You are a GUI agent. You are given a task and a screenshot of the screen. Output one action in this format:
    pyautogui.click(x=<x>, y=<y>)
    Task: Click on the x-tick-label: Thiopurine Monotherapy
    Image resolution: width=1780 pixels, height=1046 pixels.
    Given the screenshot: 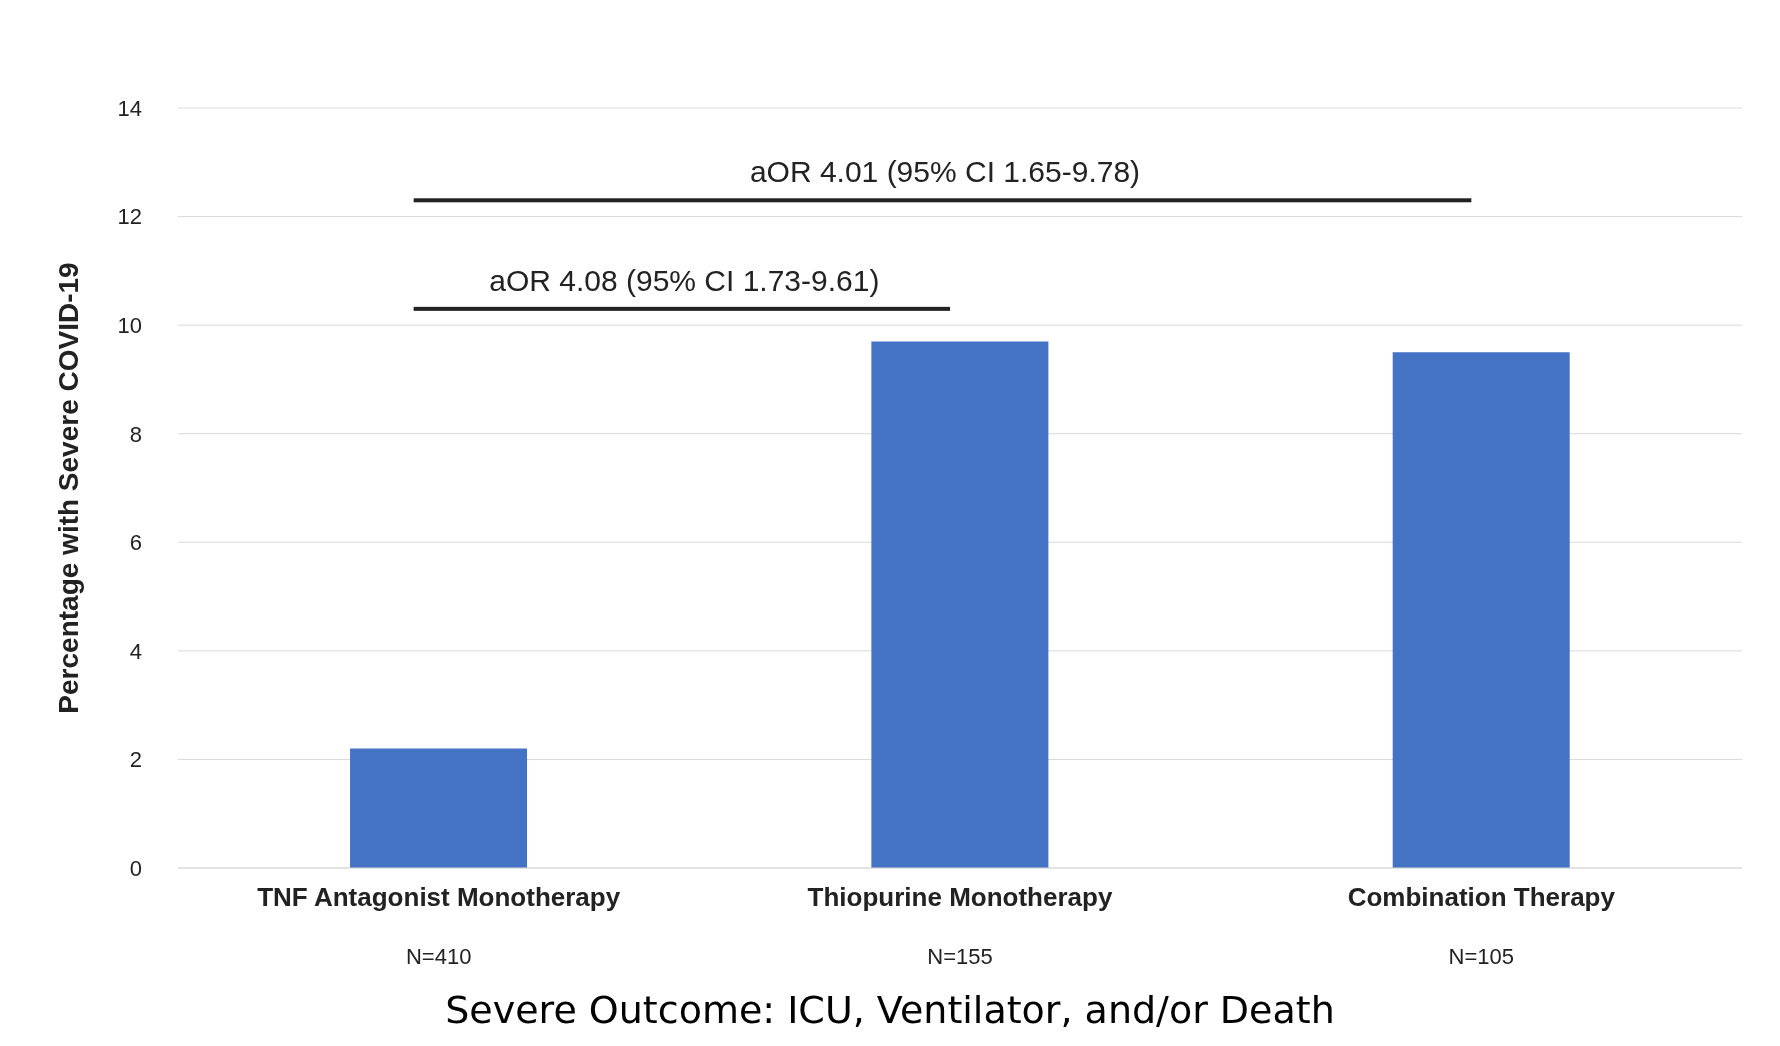 What is the action you would take?
    pyautogui.click(x=960, y=897)
    